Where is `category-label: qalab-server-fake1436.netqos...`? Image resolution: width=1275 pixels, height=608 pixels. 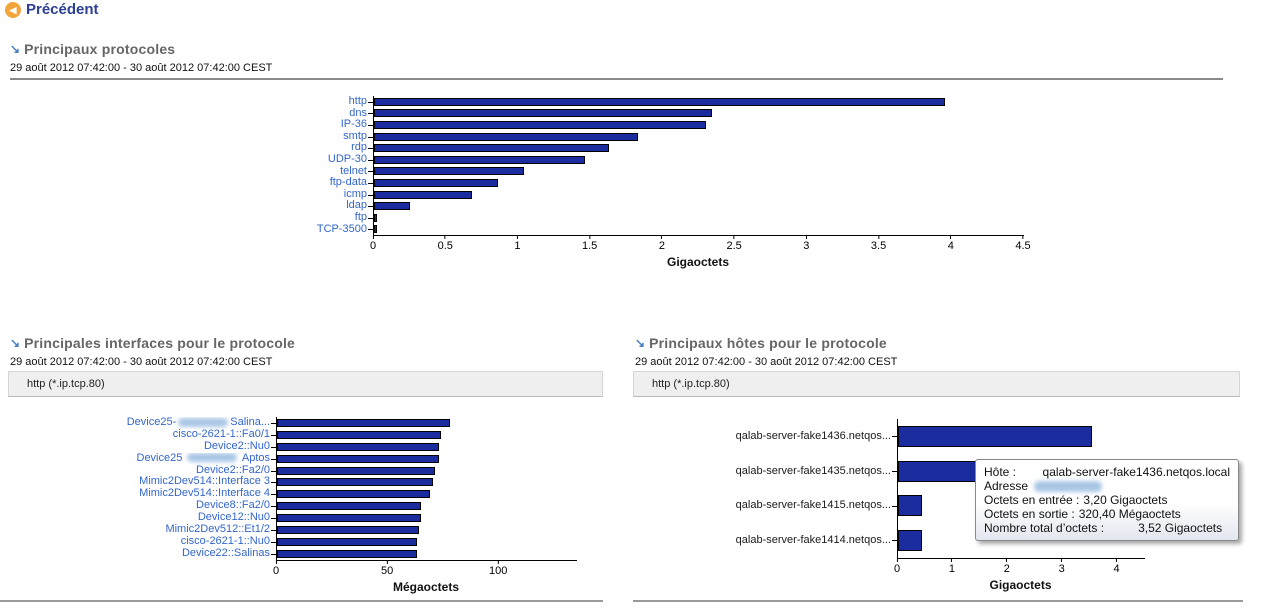 category-label: qalab-server-fake1436.netqos... is located at coordinates (813, 436).